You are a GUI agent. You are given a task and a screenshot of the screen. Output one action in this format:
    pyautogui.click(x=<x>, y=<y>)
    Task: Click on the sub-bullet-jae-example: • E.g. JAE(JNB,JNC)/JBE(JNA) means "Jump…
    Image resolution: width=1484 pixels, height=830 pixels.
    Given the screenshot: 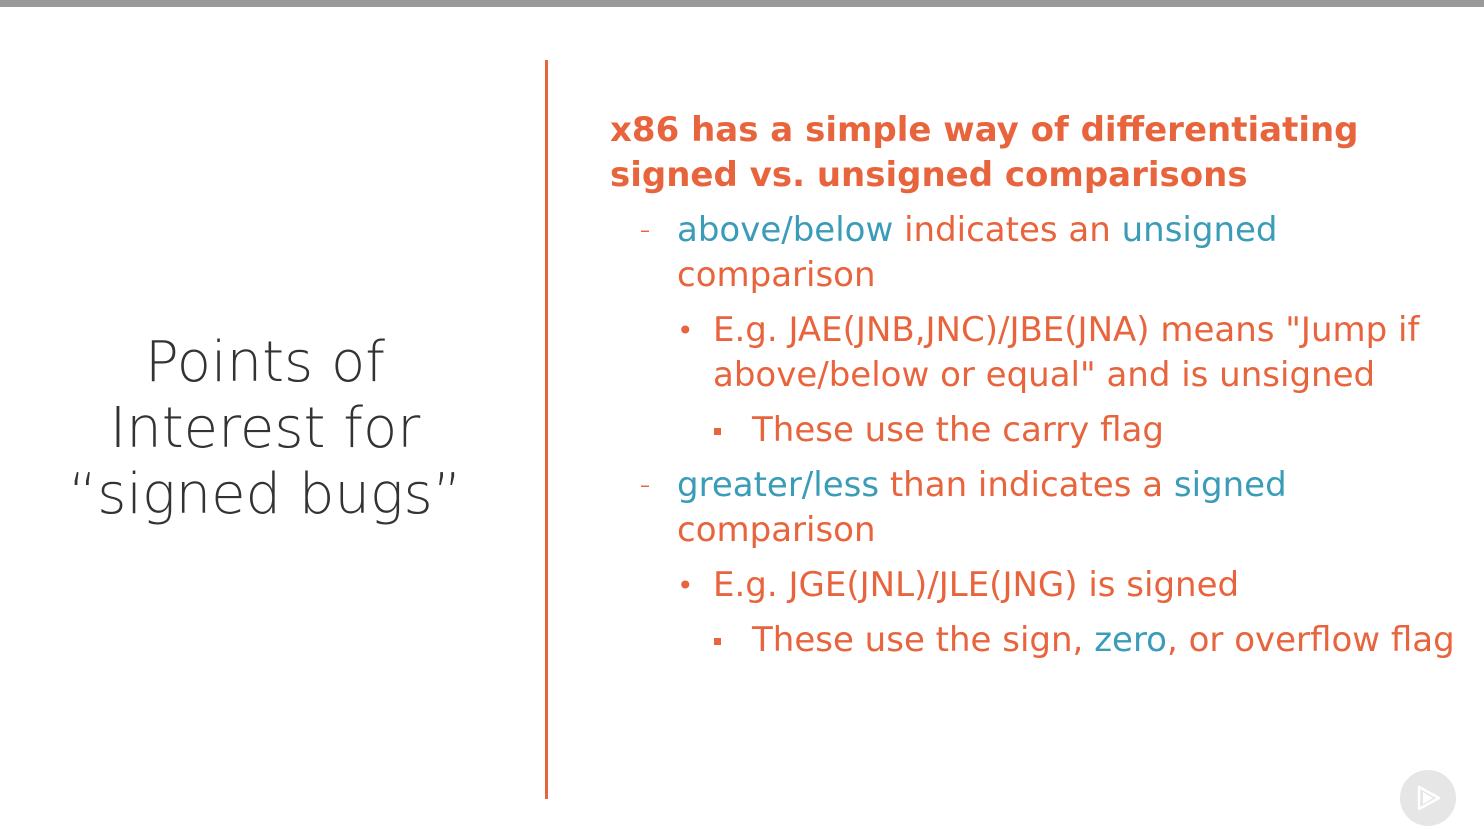 What is the action you would take?
    pyautogui.click(x=1040, y=353)
    